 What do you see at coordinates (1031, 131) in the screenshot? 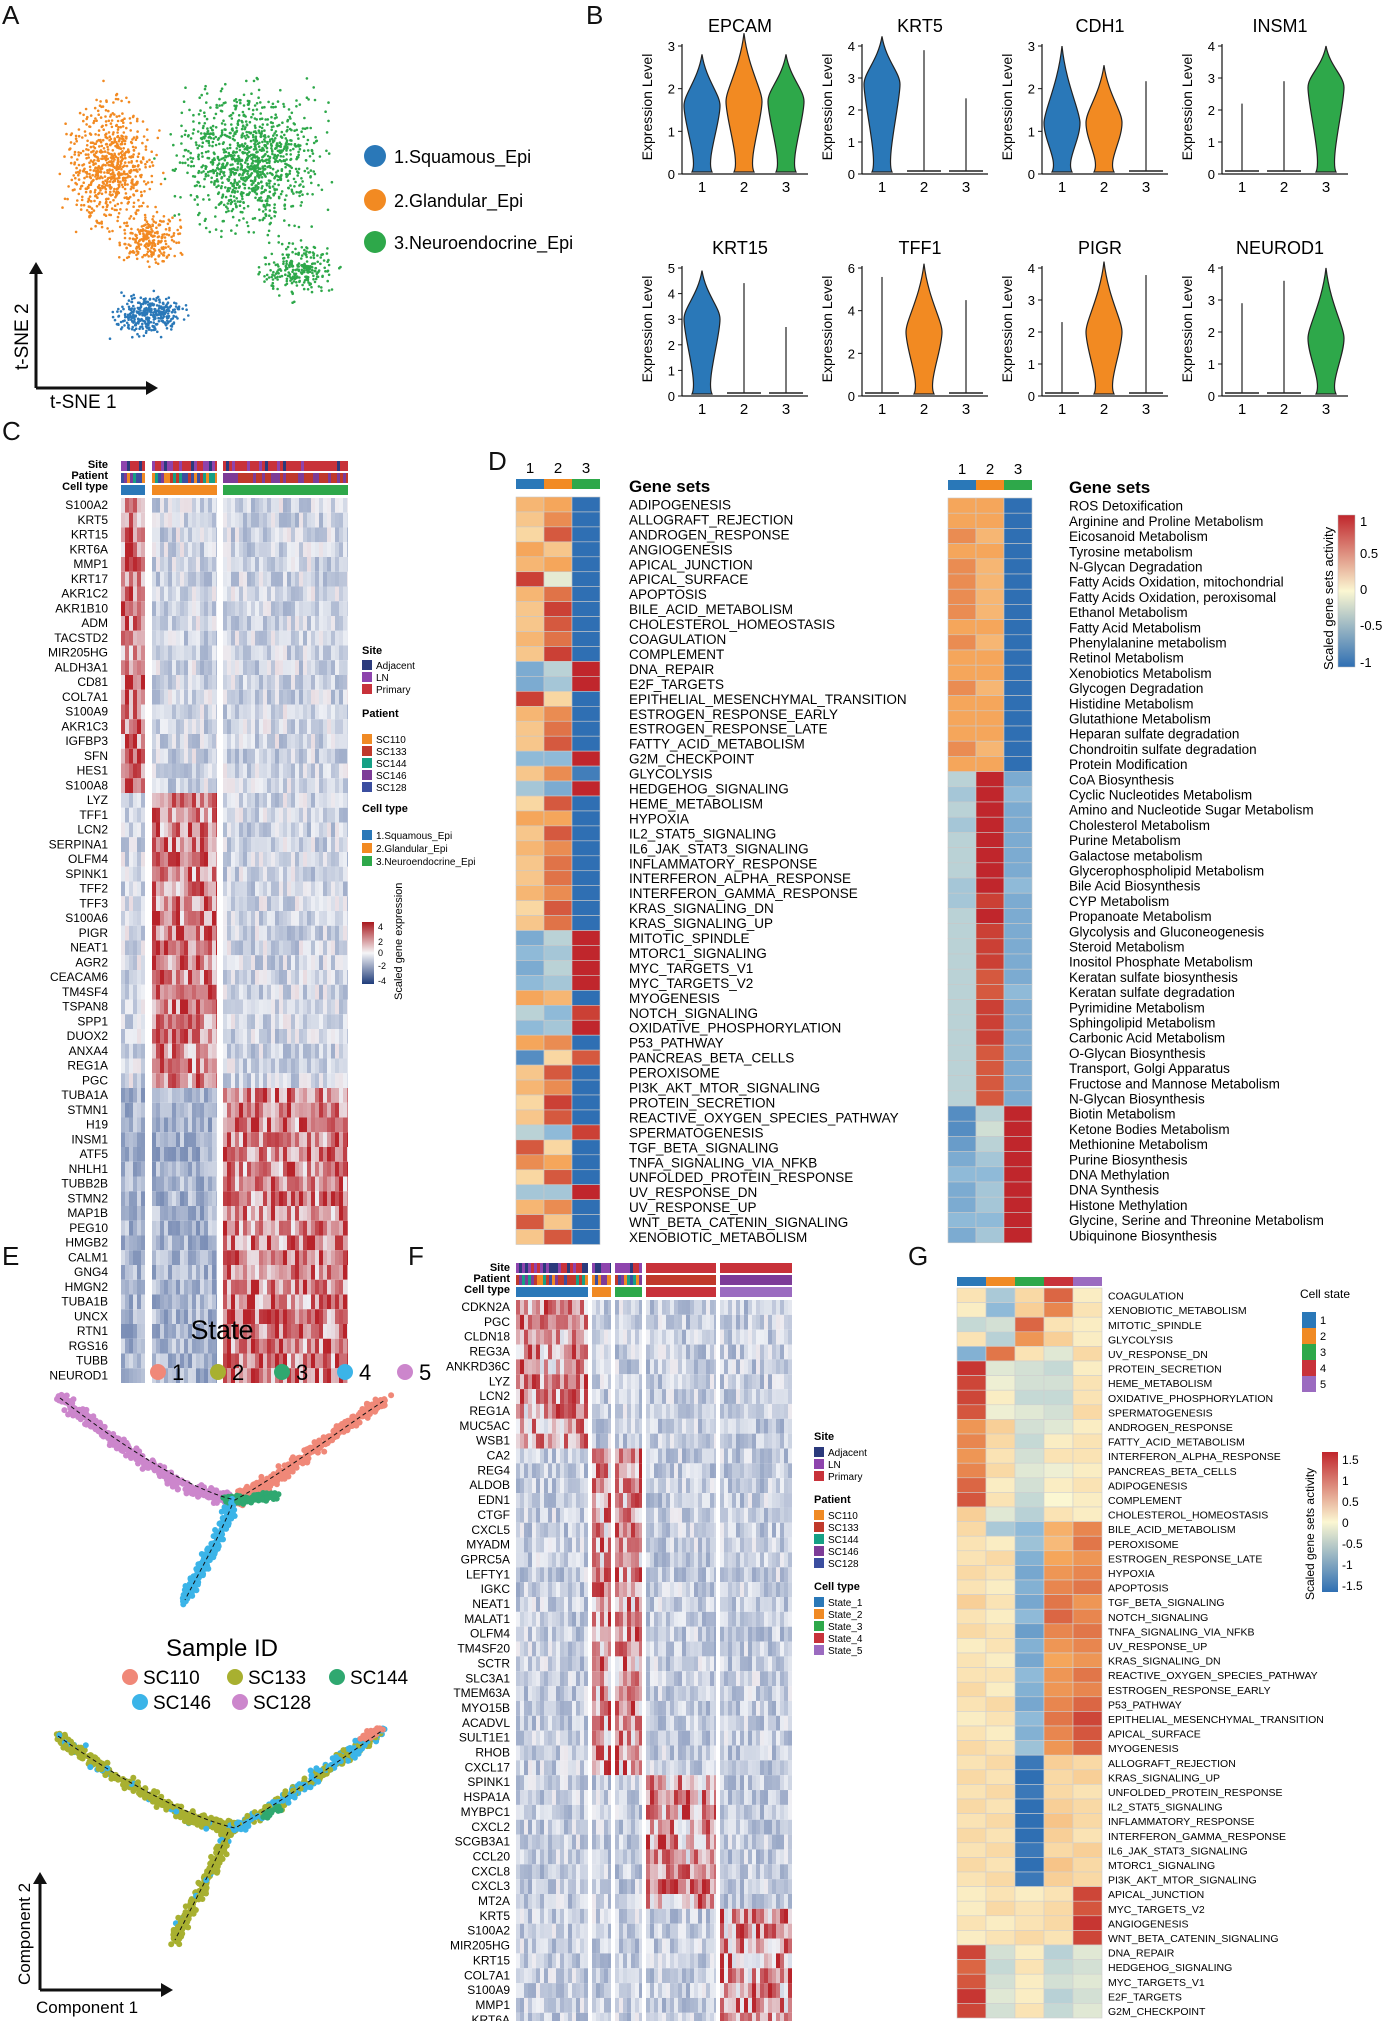
I see `violin-y-tick-label: 1` at bounding box center [1031, 131].